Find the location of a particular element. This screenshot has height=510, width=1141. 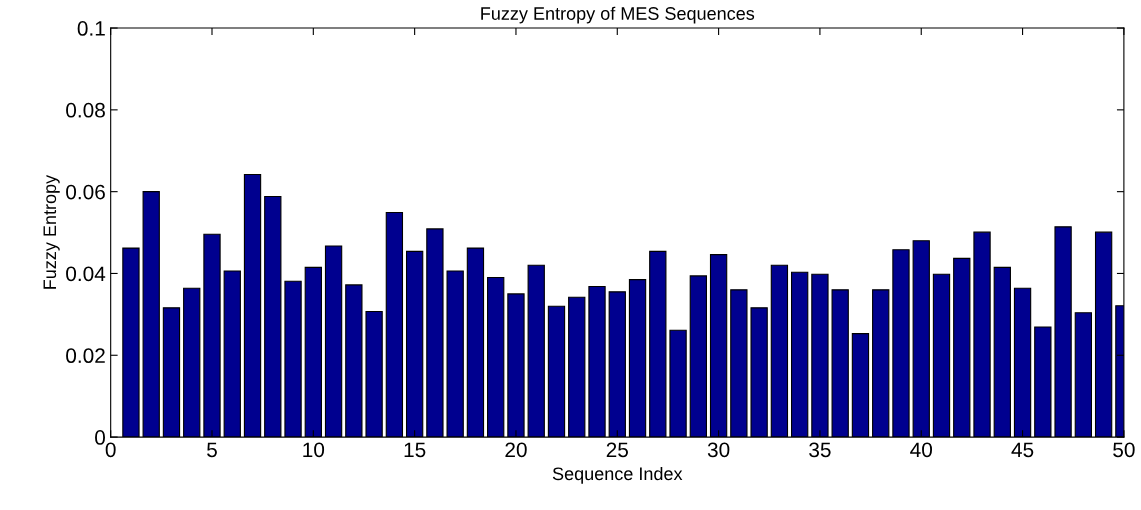

x-tick-label: 30 is located at coordinates (718, 450).